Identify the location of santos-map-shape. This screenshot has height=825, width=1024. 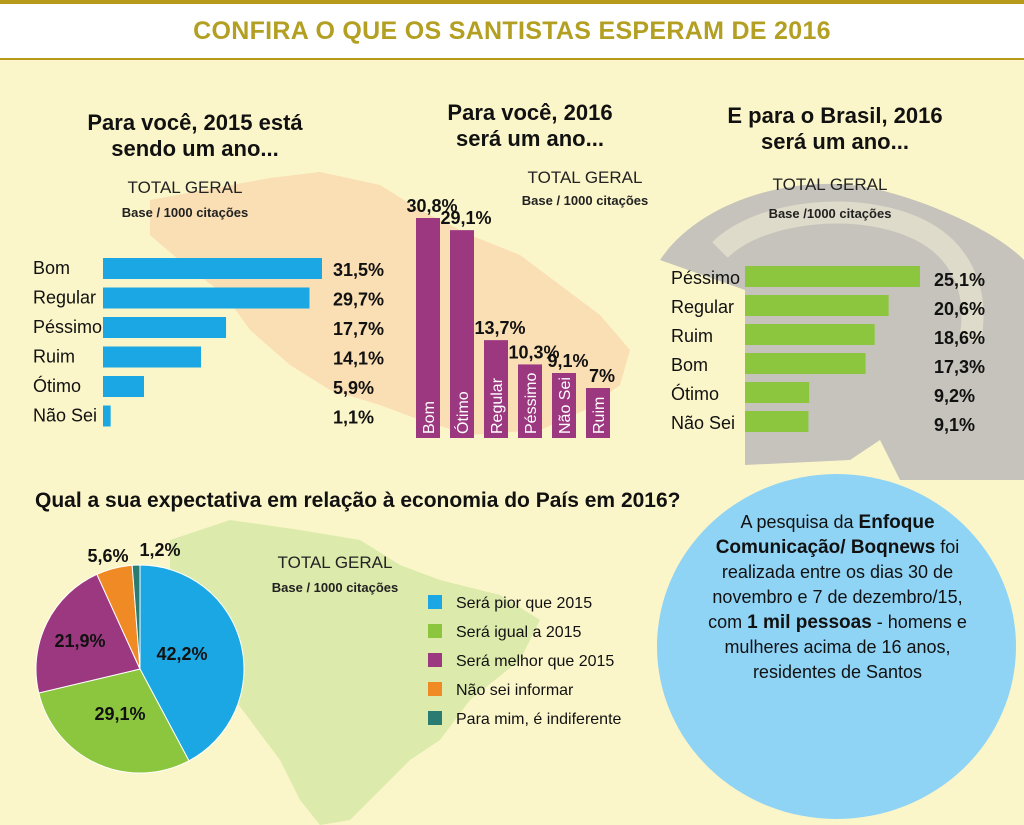
(390, 303).